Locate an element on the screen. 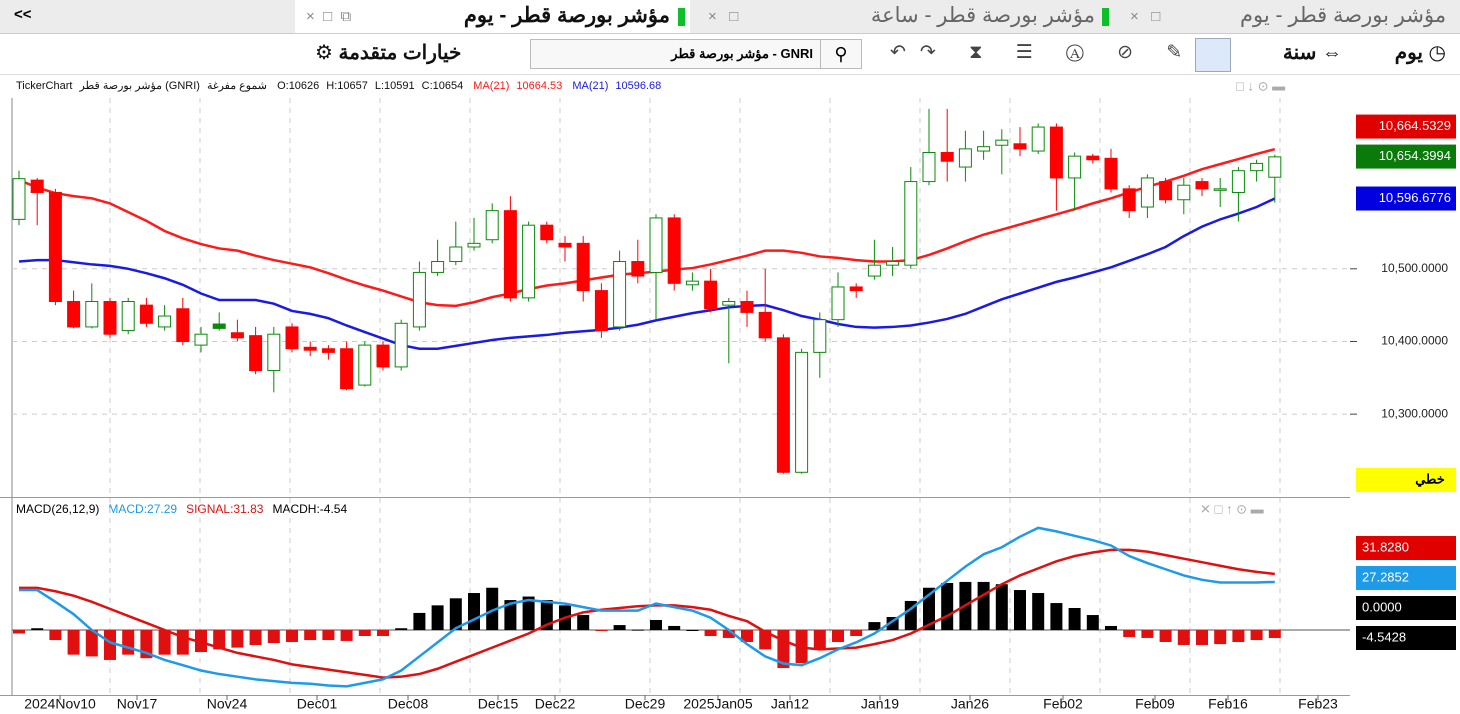 Image resolution: width=1460 pixels, height=714 pixels. legend-style: شموع مفرغة is located at coordinates (237, 86).